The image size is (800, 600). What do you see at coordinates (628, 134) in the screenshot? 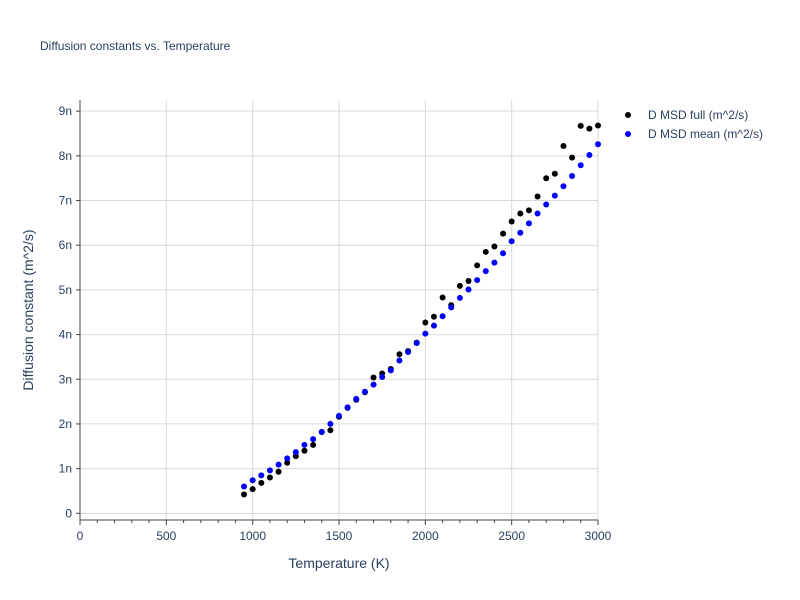
I see `legend-marker-mean` at bounding box center [628, 134].